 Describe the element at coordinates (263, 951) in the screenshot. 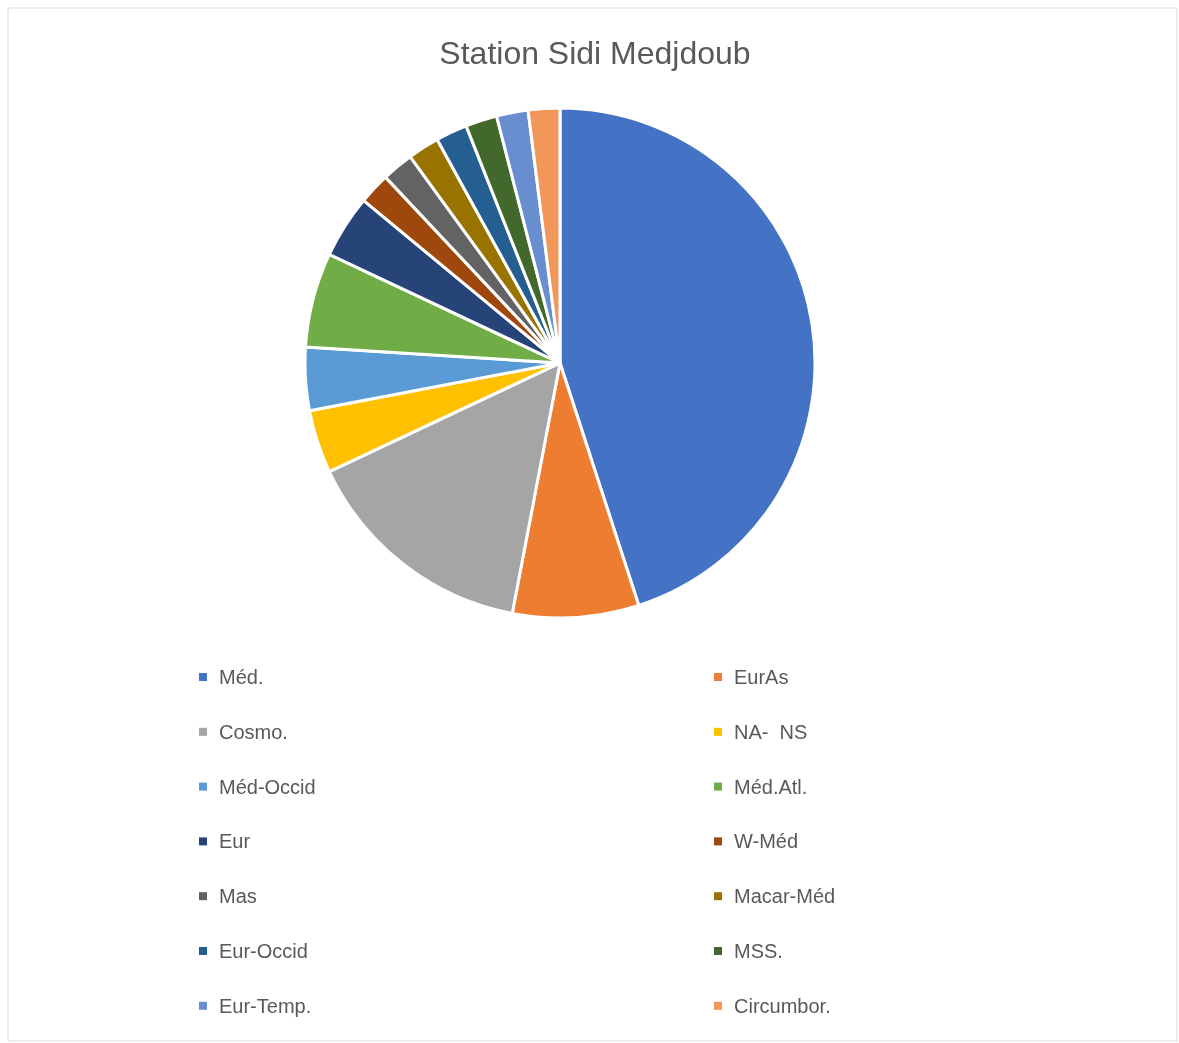

I see `legend-label: Eur-Occid` at that location.